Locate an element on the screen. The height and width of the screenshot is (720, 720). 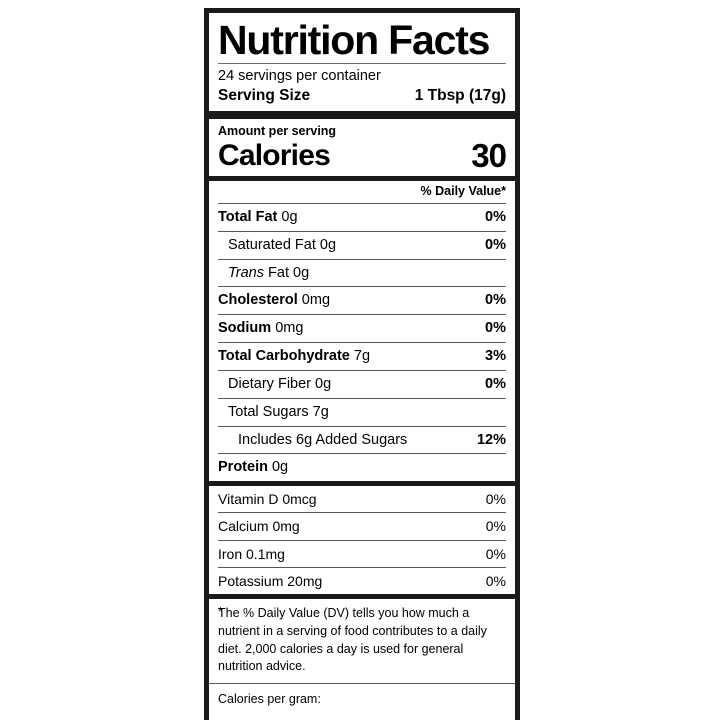
nutrient-name: Total Fat 0g is located at coordinates (258, 216).